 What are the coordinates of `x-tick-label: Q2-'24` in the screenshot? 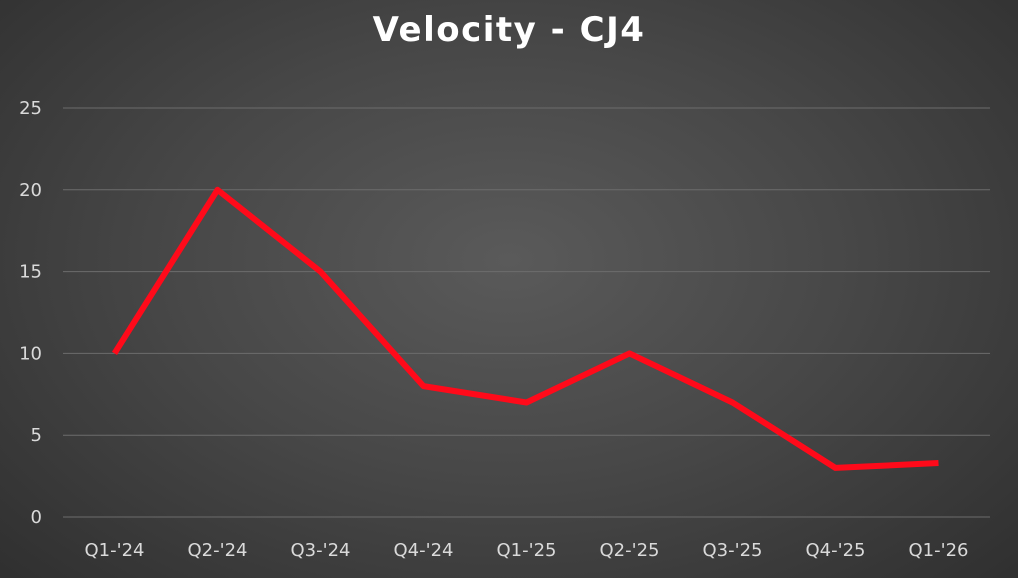 It's located at (218, 550).